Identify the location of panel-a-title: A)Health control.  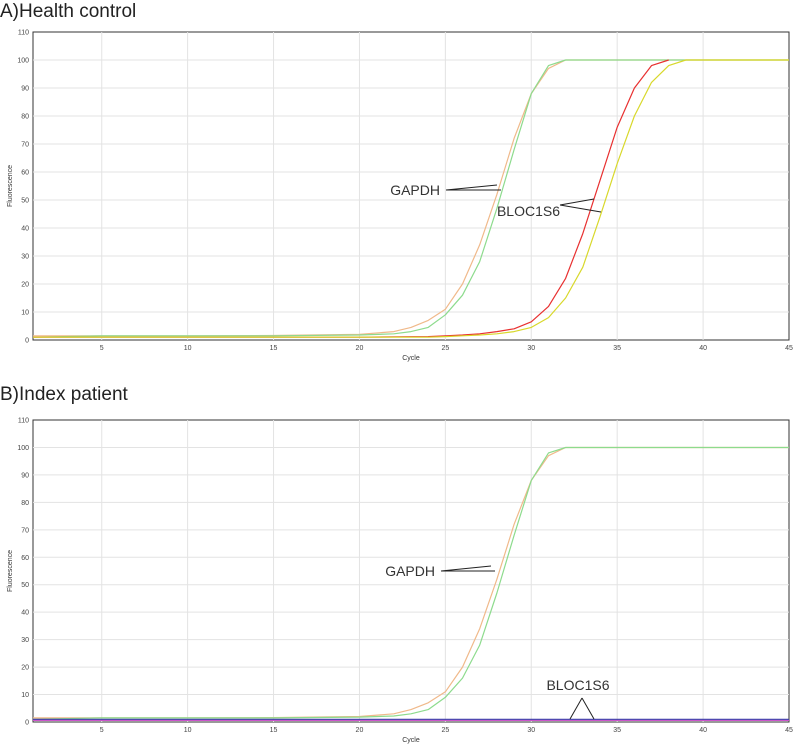
(68, 11).